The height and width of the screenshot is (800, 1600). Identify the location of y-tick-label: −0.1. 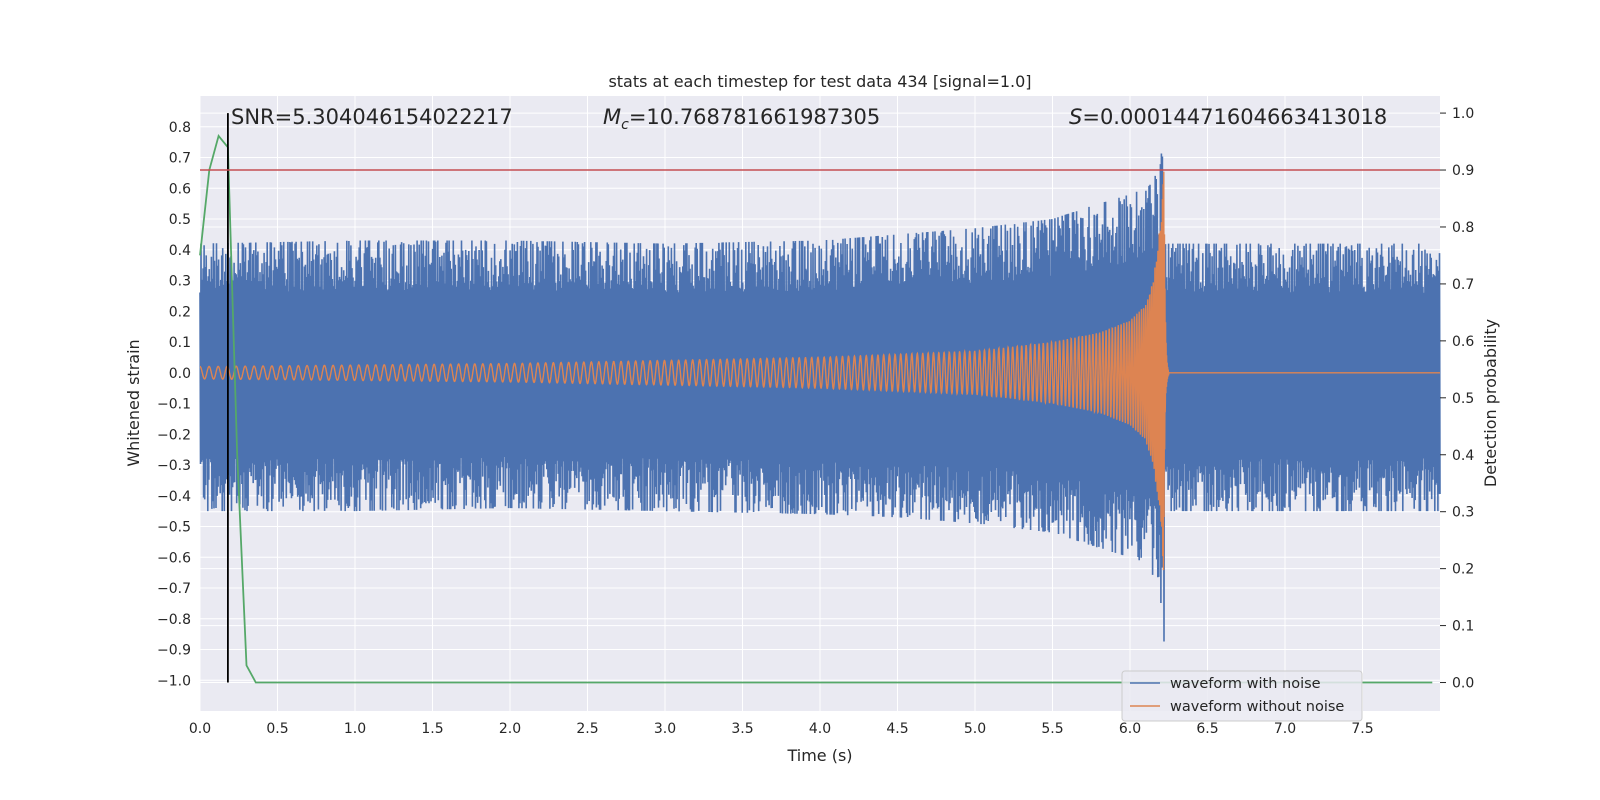
(174, 405).